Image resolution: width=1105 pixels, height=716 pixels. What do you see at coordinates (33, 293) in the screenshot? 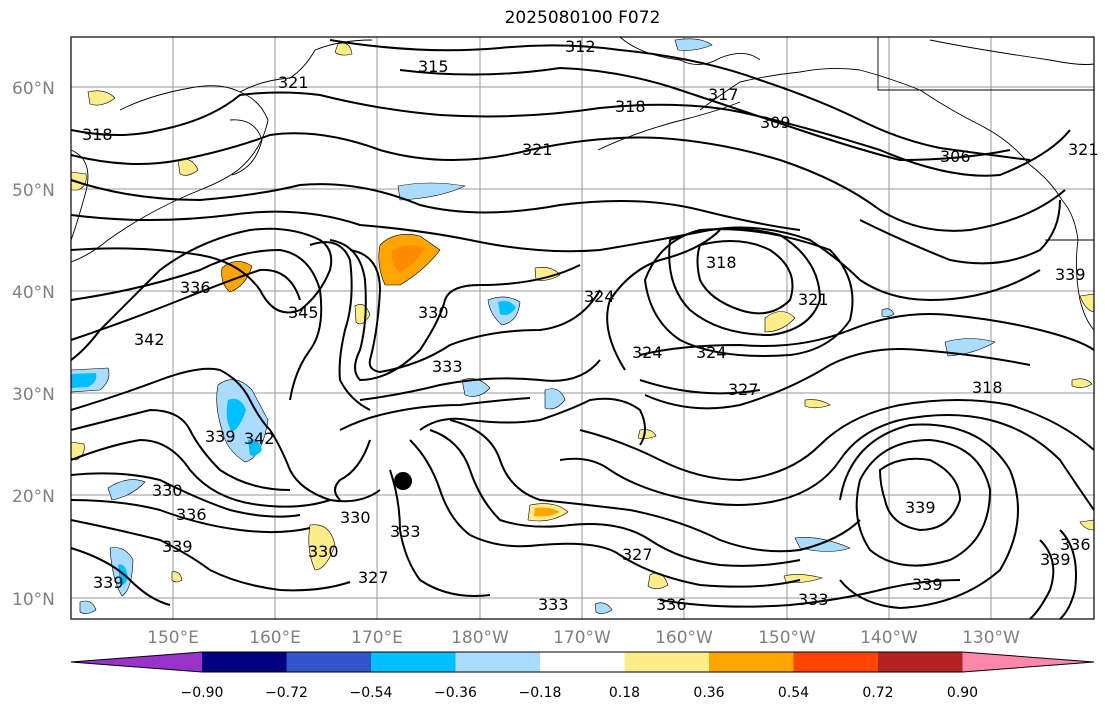
I see `lat-label: 40°N` at bounding box center [33, 293].